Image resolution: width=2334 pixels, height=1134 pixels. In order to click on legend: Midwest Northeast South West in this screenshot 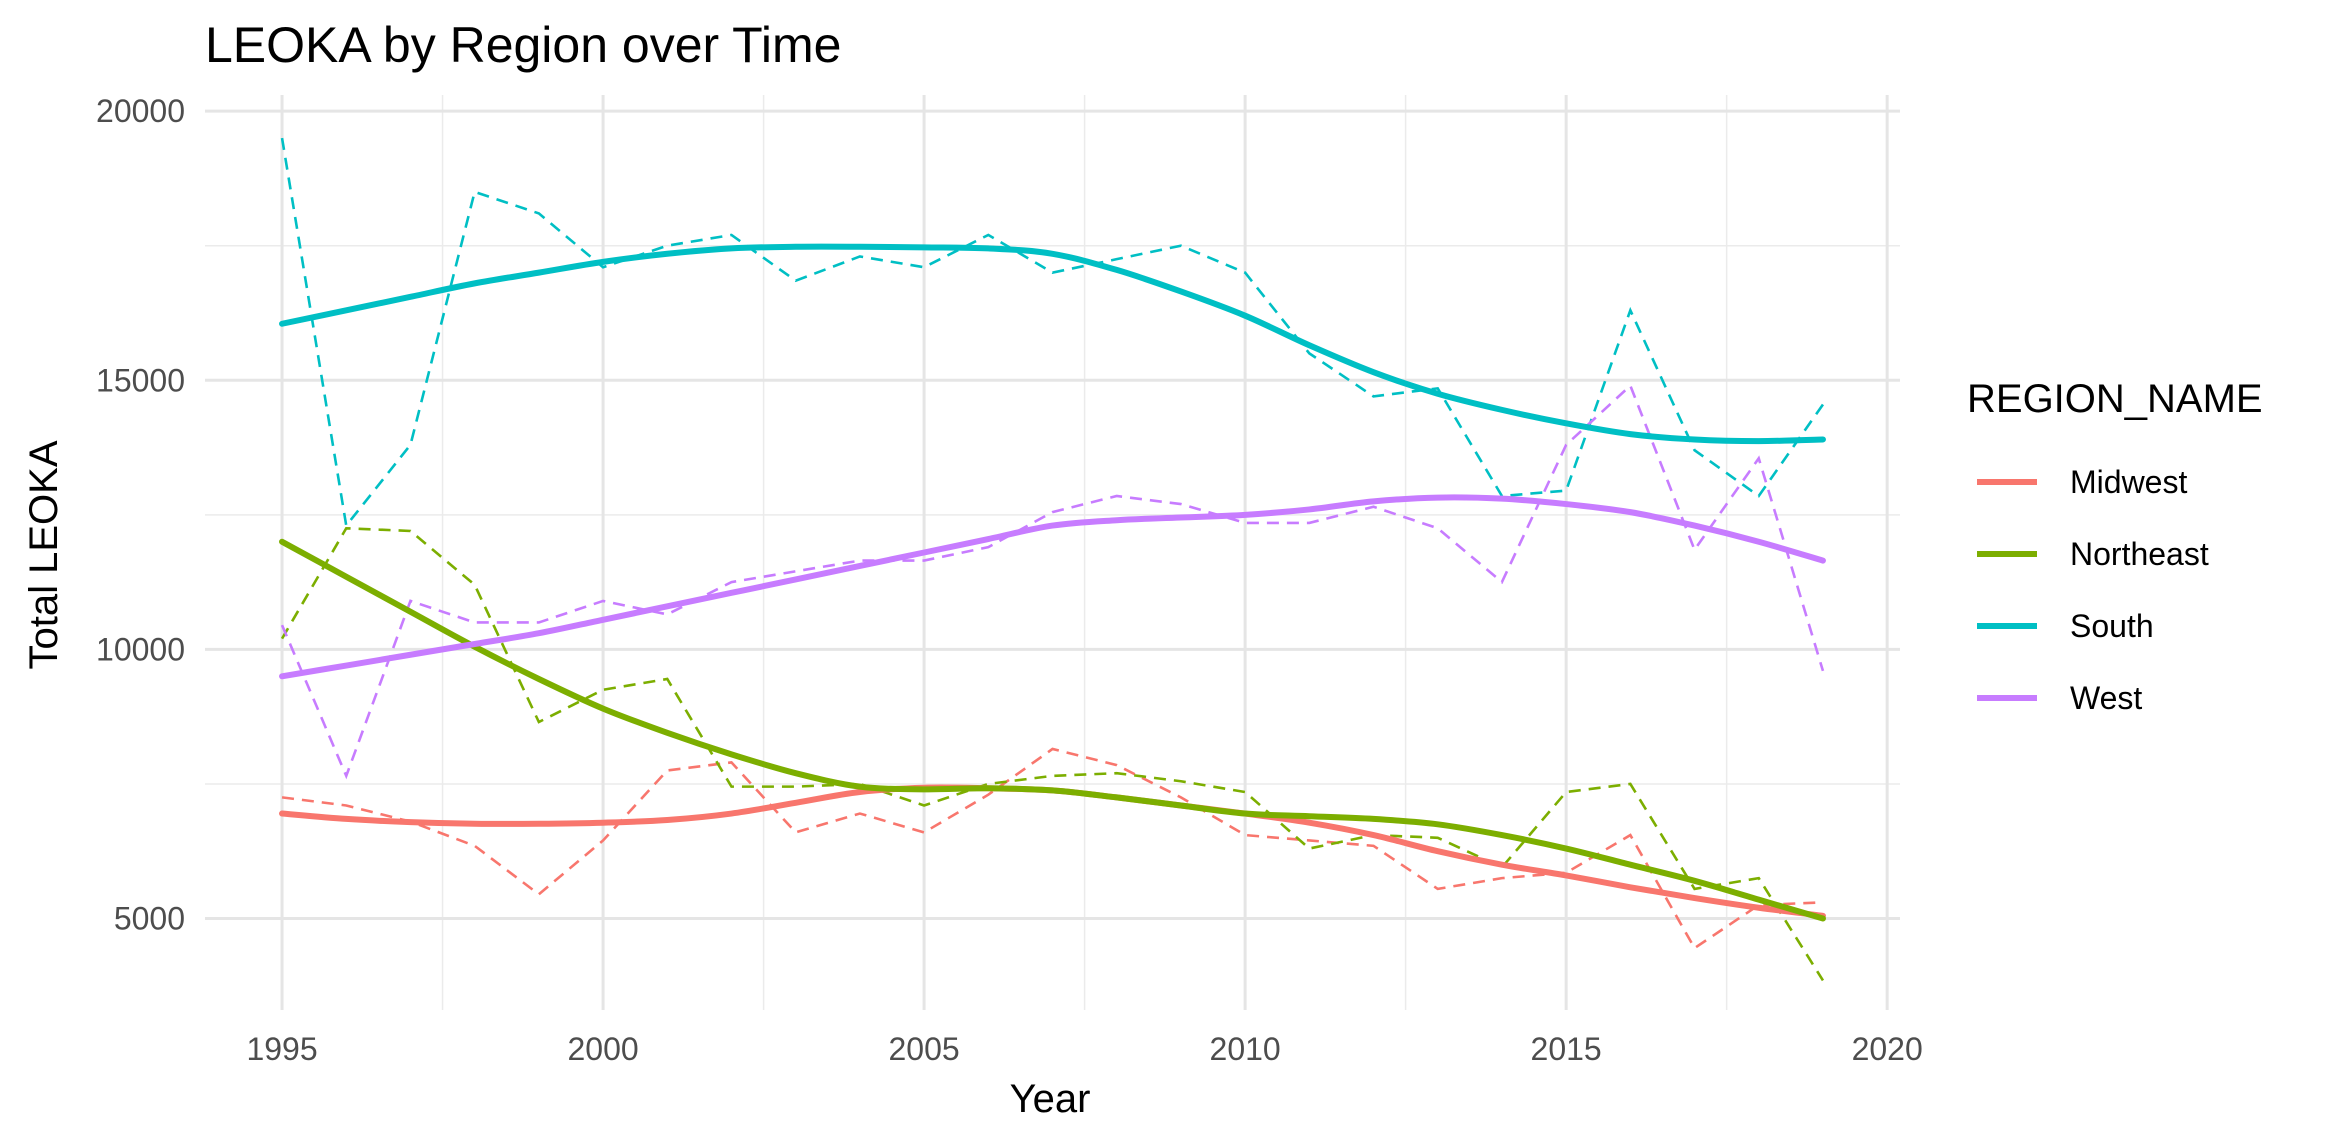, I will do `click(2093, 590)`.